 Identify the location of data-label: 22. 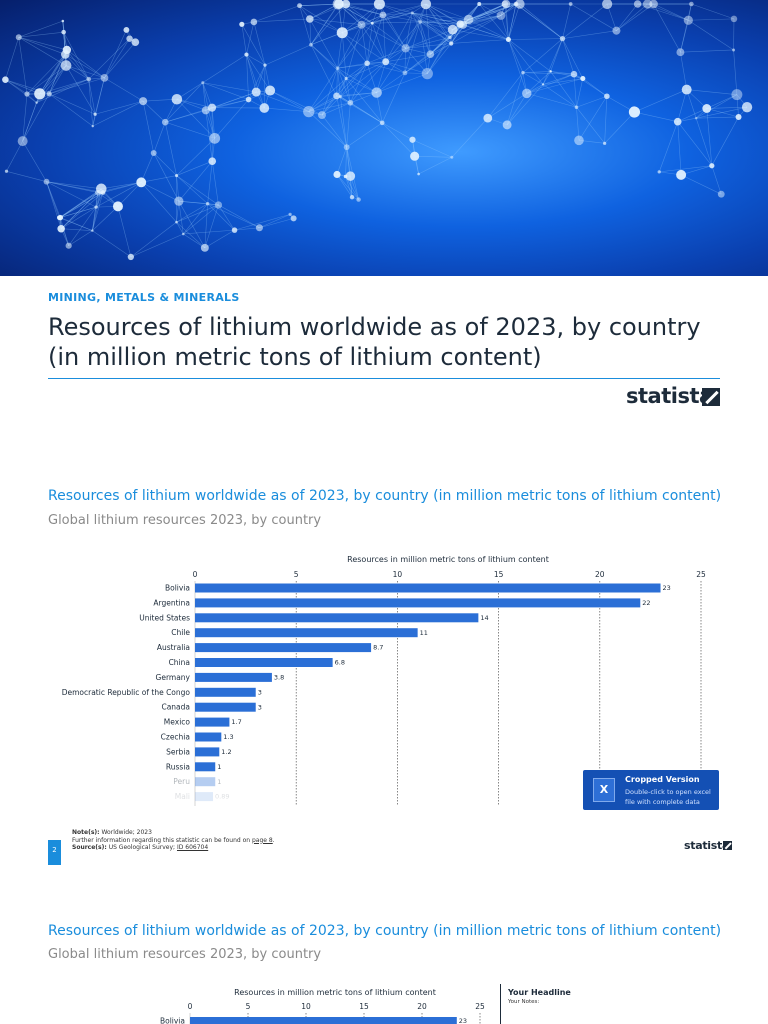
(646, 603).